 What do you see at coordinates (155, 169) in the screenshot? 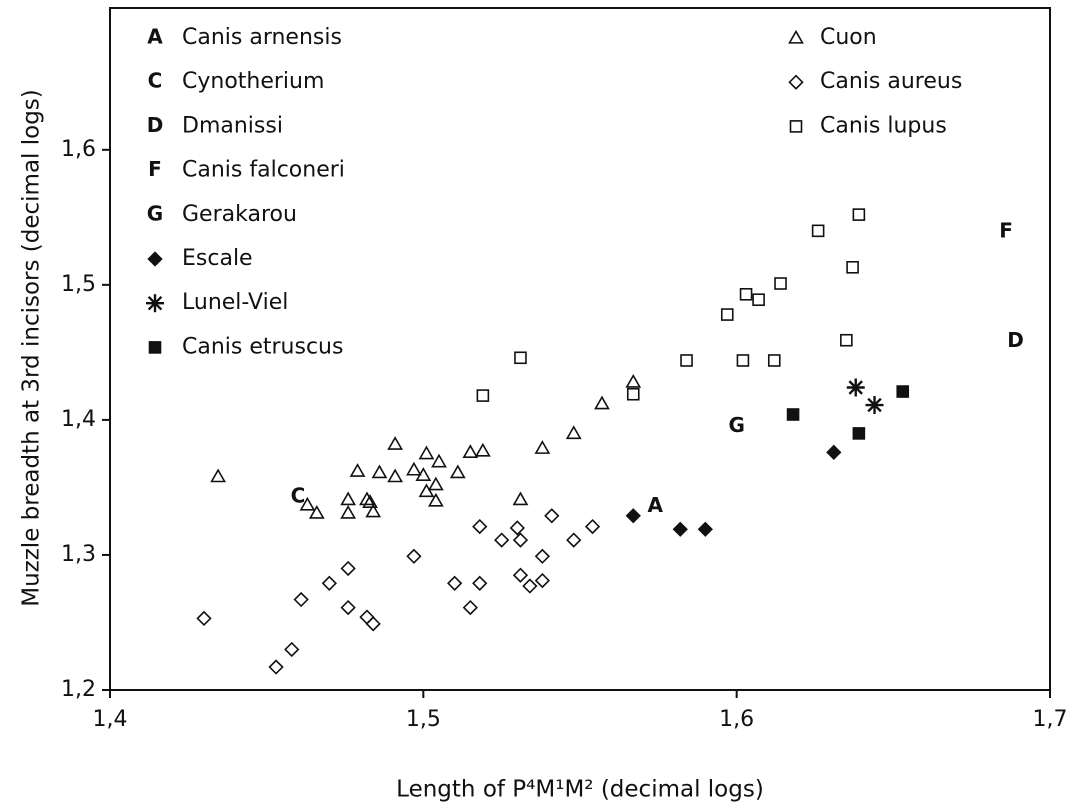
I see `legend-letter: F` at bounding box center [155, 169].